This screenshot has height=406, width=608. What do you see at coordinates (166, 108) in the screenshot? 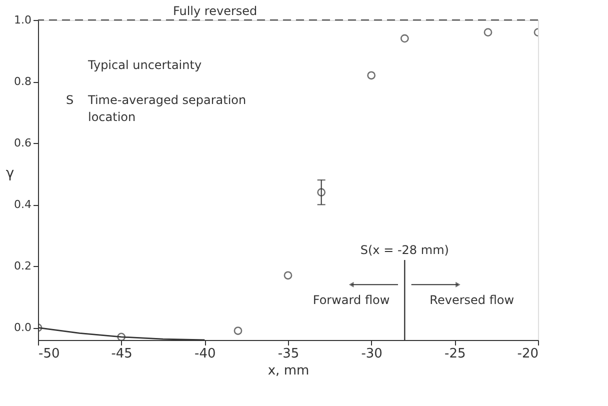
I see `annotation: Time-averaged separation location` at bounding box center [166, 108].